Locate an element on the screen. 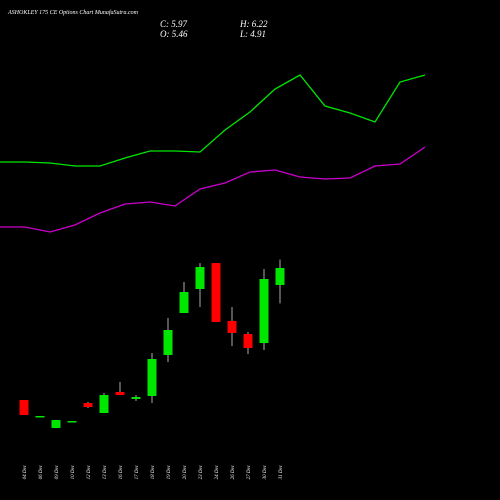 The width and height of the screenshot is (500, 500). ohlc-label: C: is located at coordinates (164, 24).